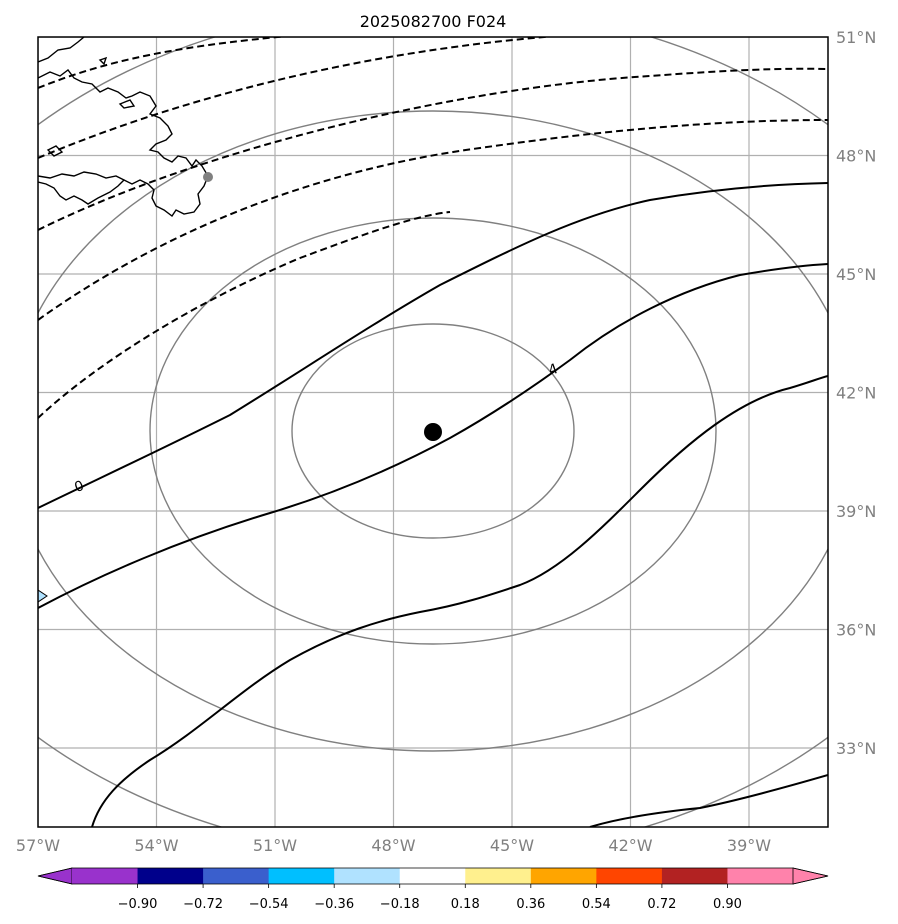  Describe the element at coordinates (661, 904) in the screenshot. I see `colorbar-tick-label: 0.72` at that location.